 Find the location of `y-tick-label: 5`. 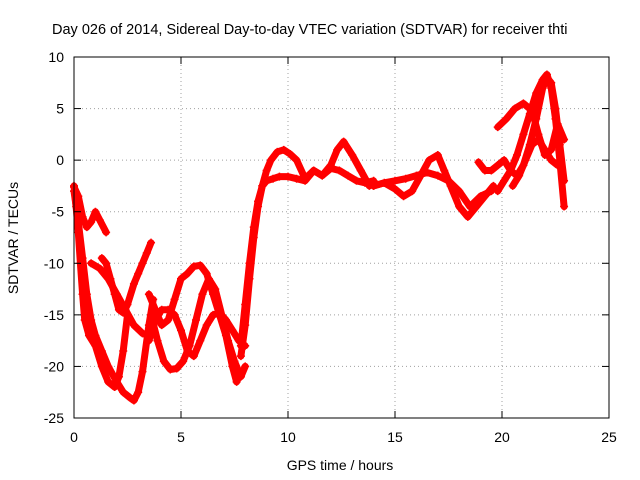

y-tick-label: 5 is located at coordinates (60, 109).